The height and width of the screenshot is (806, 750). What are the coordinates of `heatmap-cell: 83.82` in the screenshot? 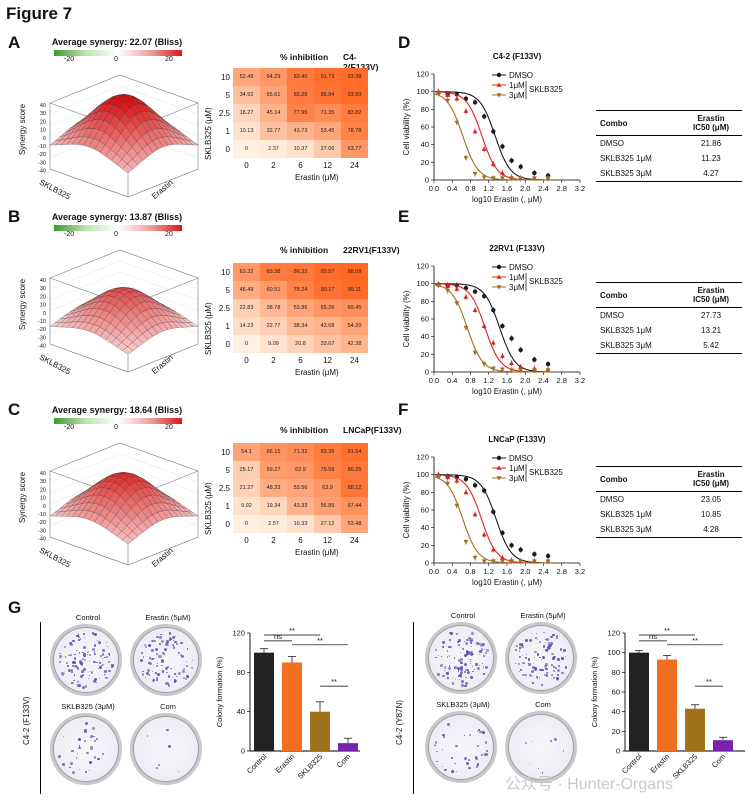 It's located at (354, 113).